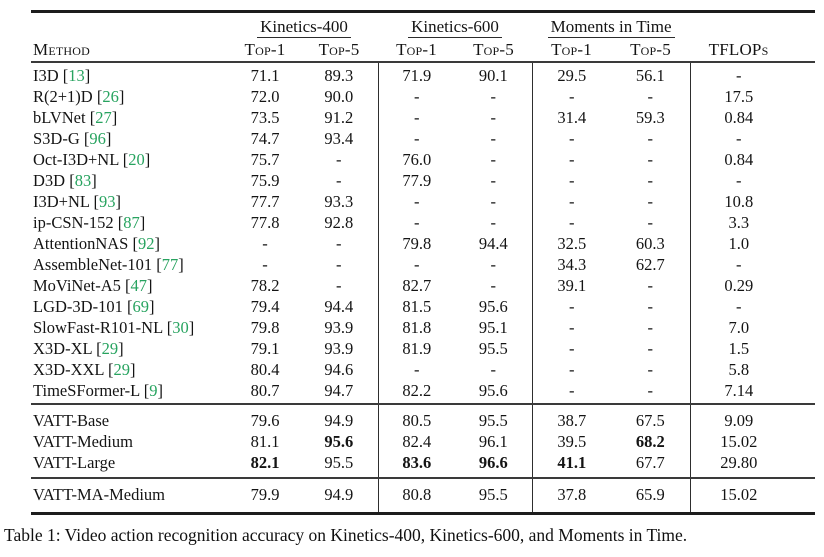 This screenshot has height=557, width=824. Describe the element at coordinates (493, 327) in the screenshot. I see `value-cell: 95.1` at that location.